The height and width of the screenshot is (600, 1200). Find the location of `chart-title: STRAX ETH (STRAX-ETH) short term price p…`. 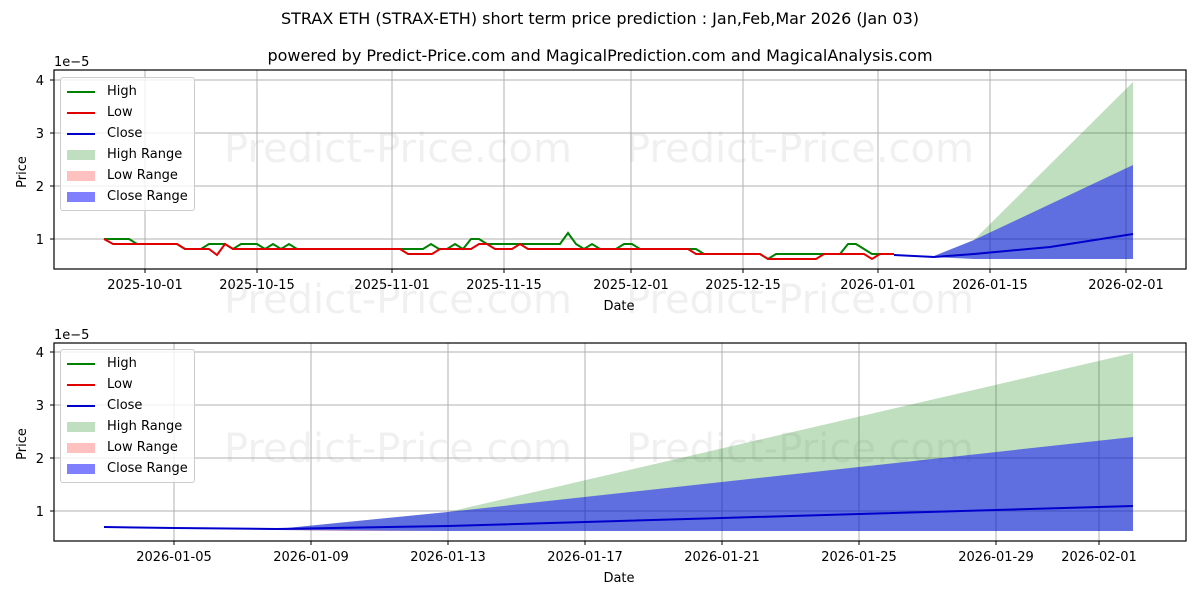

chart-title: STRAX ETH (STRAX-ETH) short term price p… is located at coordinates (600, 18).